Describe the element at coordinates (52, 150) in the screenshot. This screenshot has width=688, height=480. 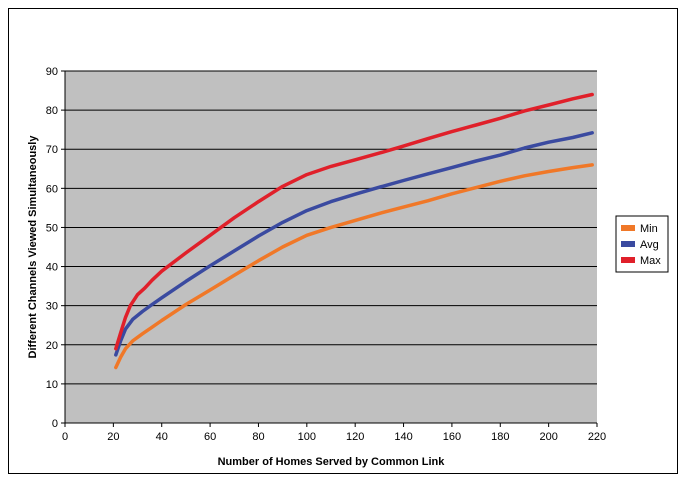
I see `y-tick-label: 70` at that location.